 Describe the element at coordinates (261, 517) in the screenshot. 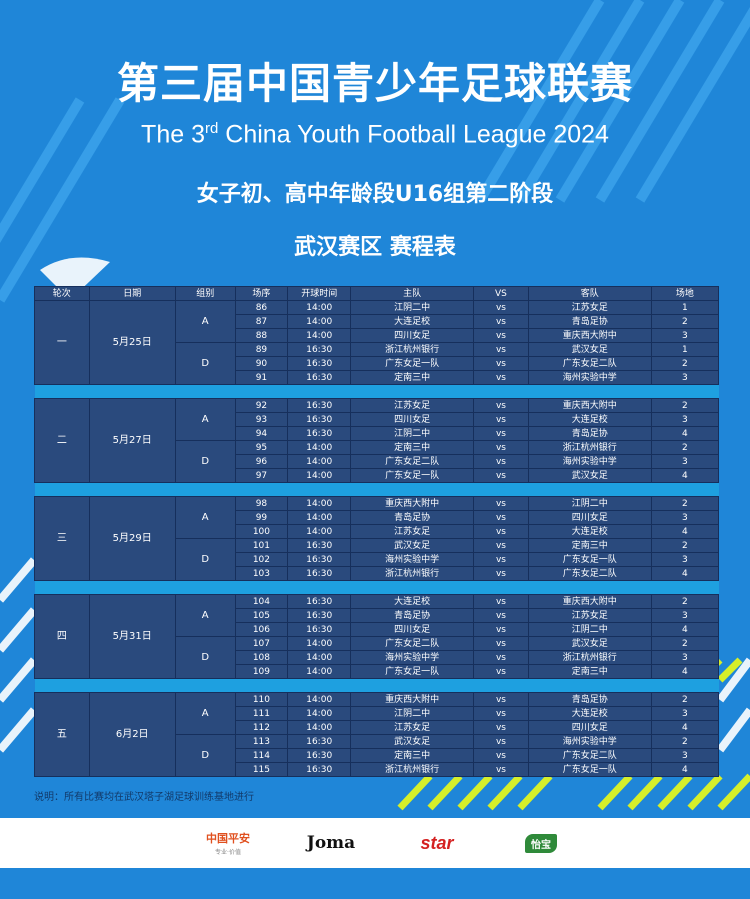

I see `match-no-cell: 99` at that location.